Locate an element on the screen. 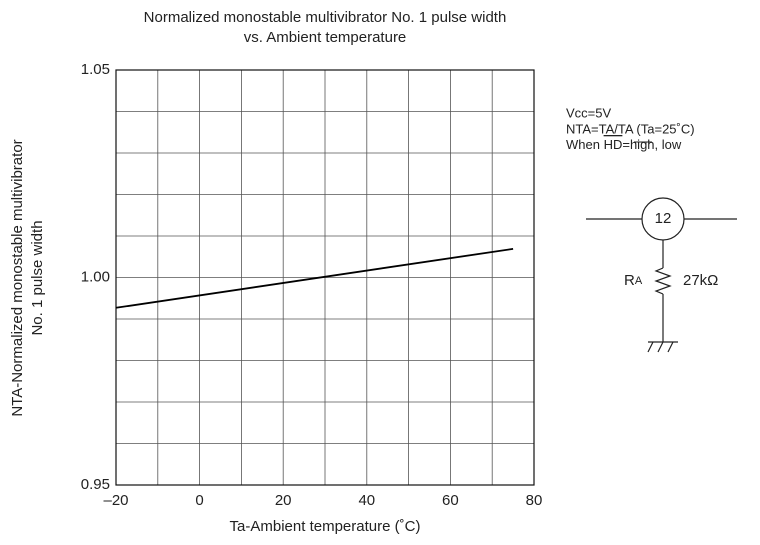 The image size is (760, 545). x-tick-label: 60 is located at coordinates (450, 500).